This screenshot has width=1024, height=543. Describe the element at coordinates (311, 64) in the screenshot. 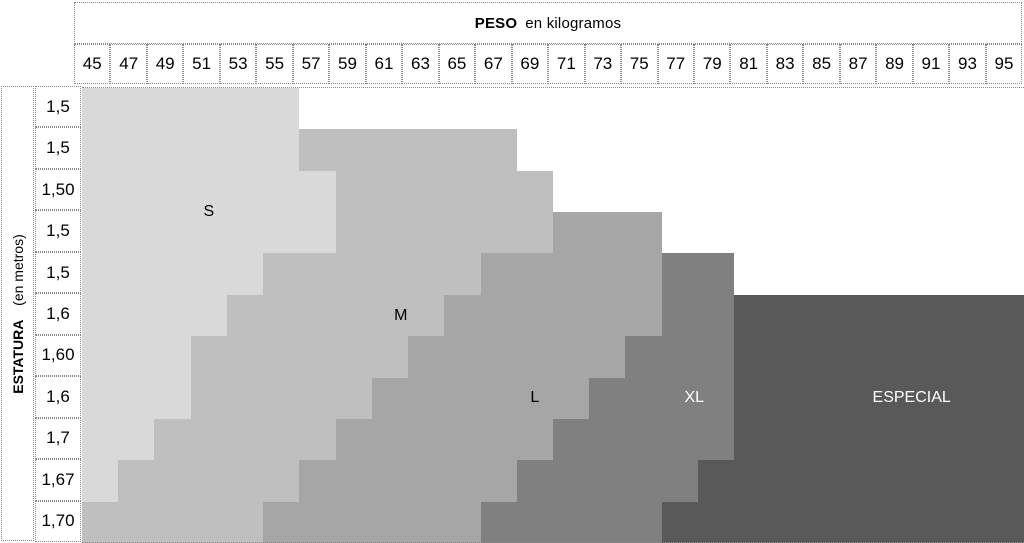

I see `weight-header-cell: 57` at that location.